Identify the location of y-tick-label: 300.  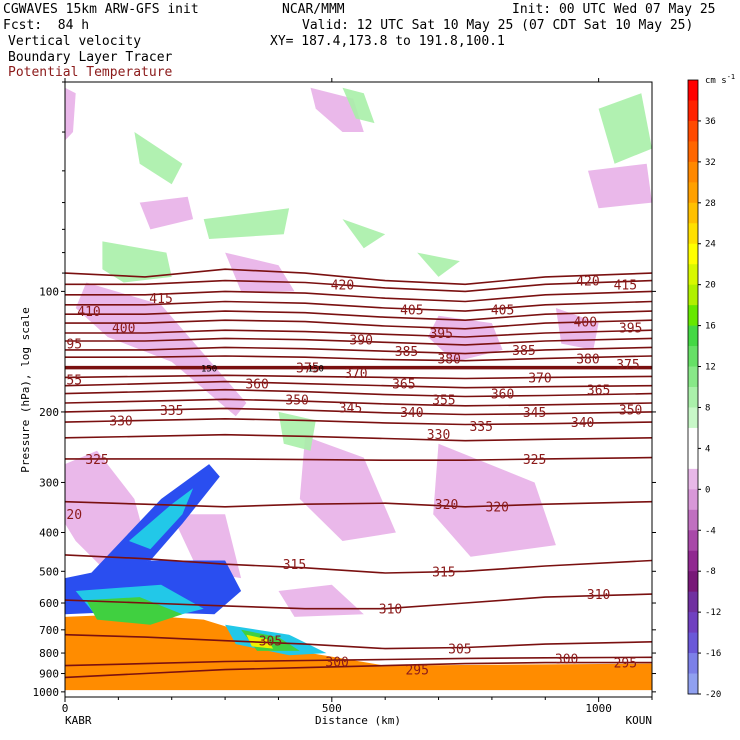
(49, 482).